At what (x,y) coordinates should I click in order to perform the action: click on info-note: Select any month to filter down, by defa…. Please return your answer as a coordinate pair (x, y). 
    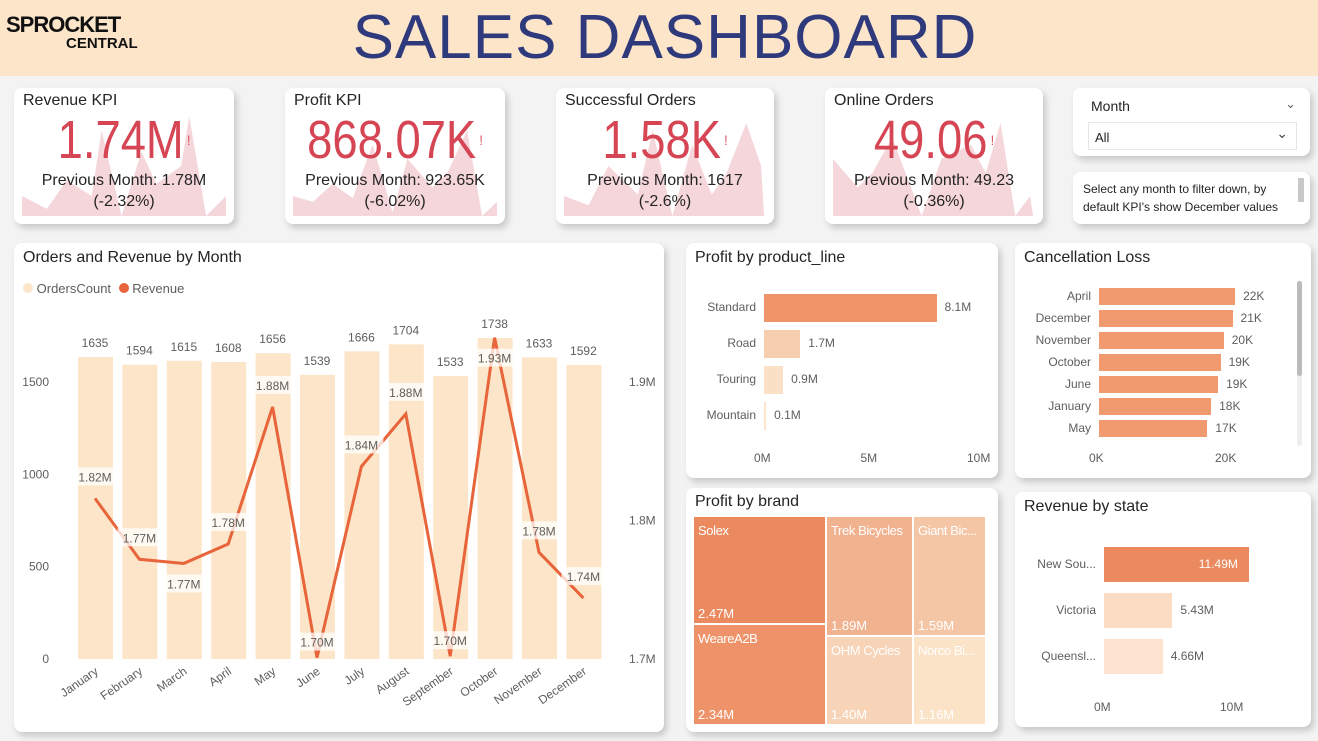
    Looking at the image, I should click on (1191, 198).